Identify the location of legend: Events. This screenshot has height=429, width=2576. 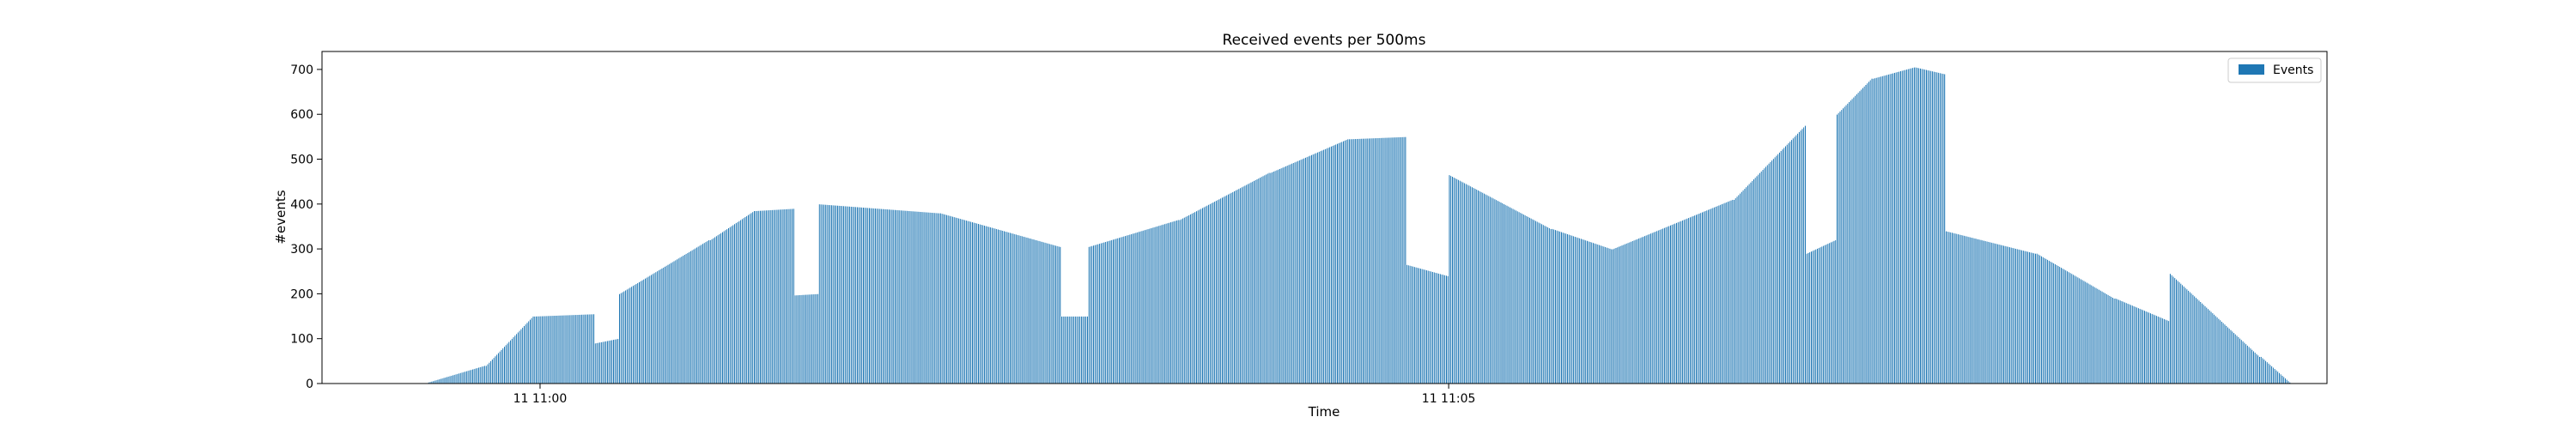
(2274, 70).